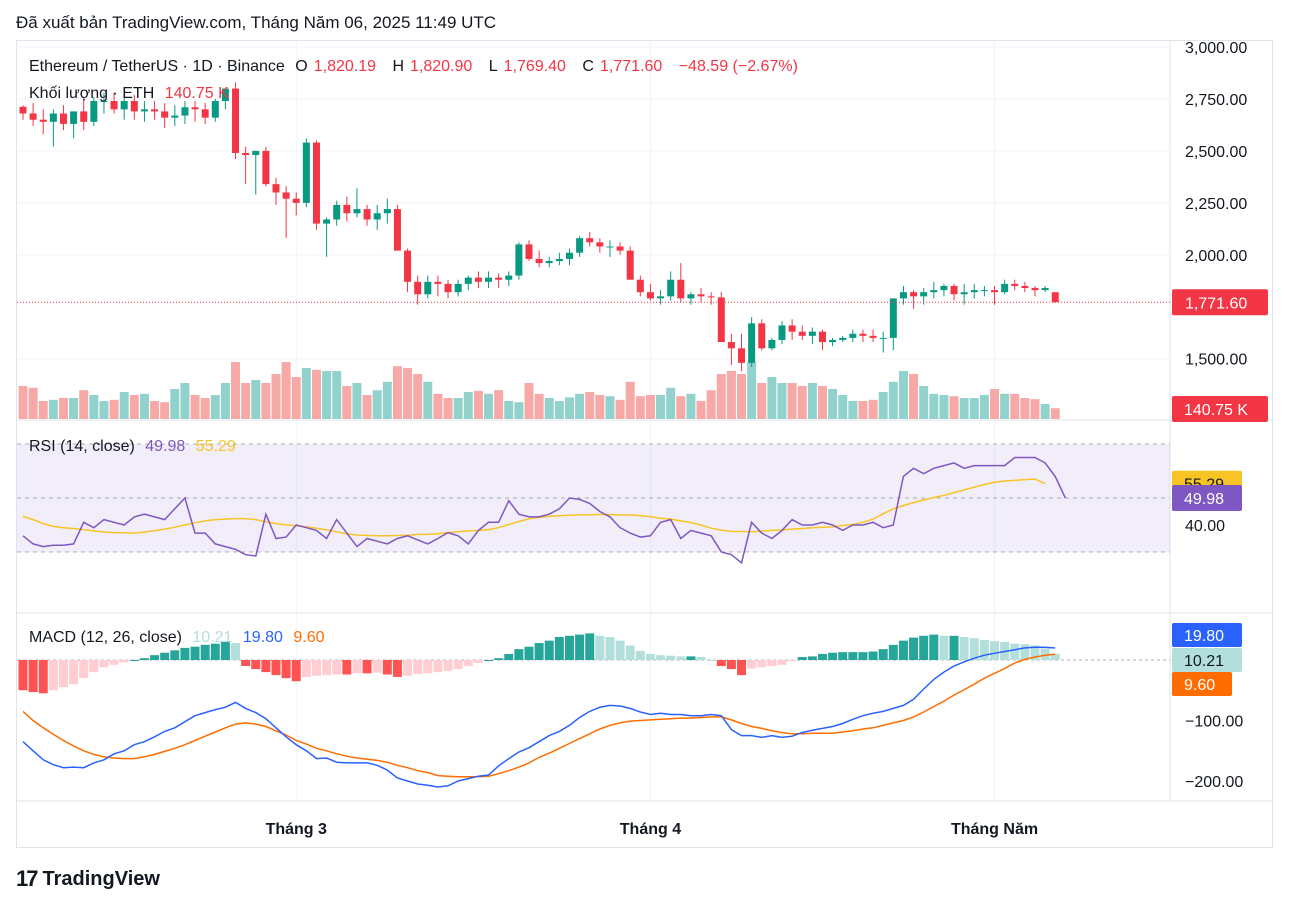 This screenshot has width=1289, height=905. Describe the element at coordinates (105, 637) in the screenshot. I see `macd-label: MACD (12, 26, close)` at that location.